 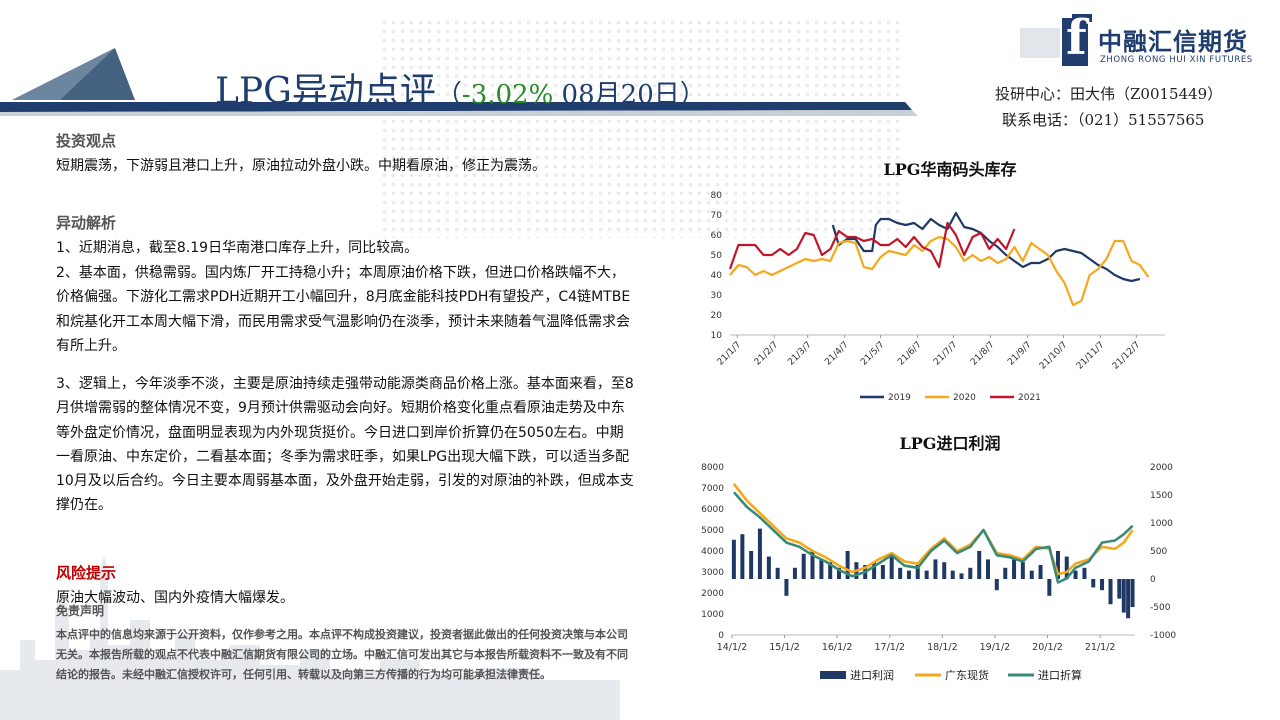 What do you see at coordinates (712, 468) in the screenshot?
I see `y-left-tick-label: 8000` at bounding box center [712, 468].